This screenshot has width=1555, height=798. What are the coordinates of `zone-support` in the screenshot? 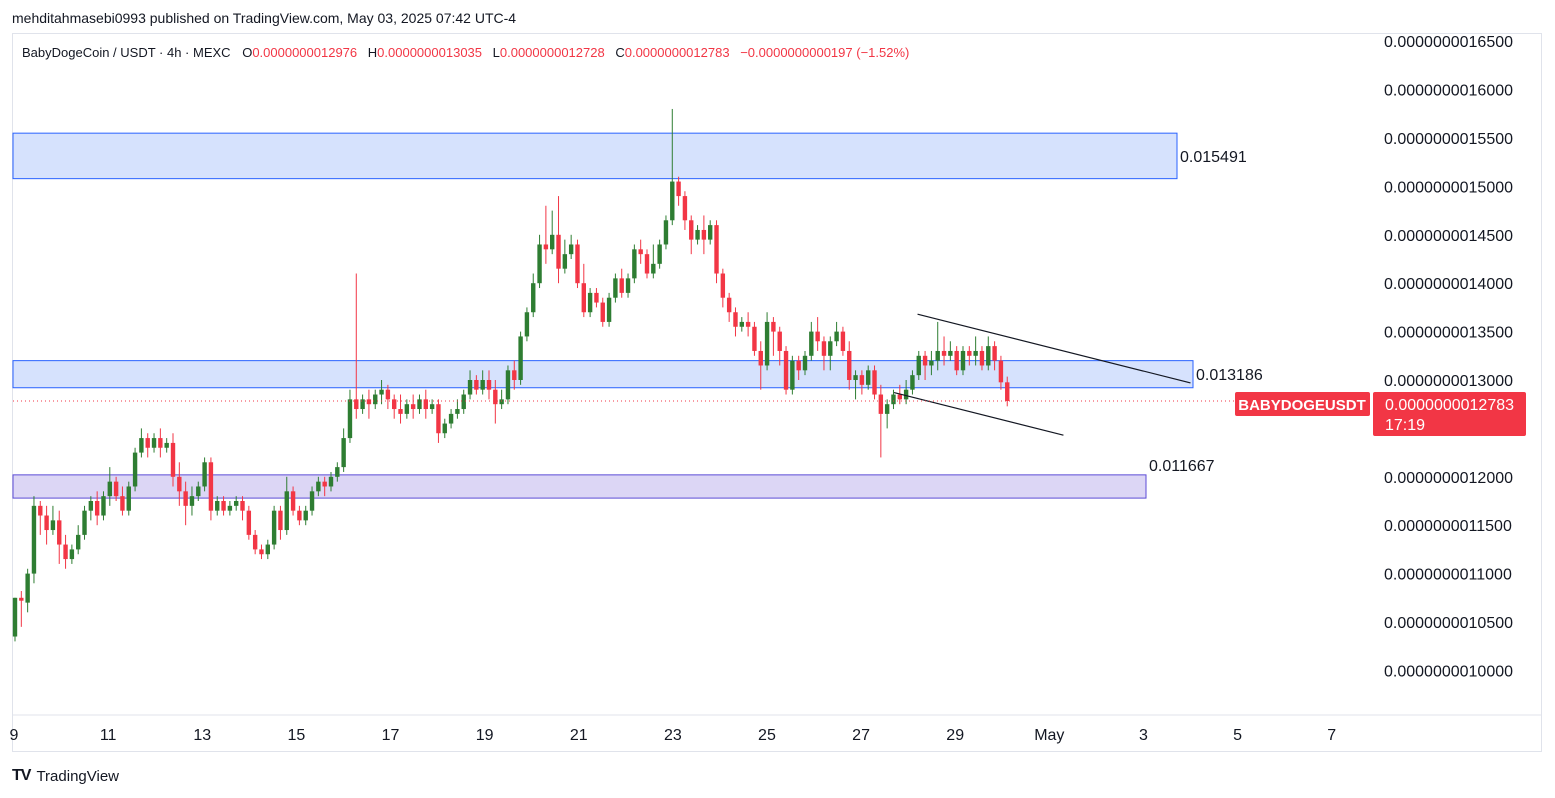 It's located at (579, 486).